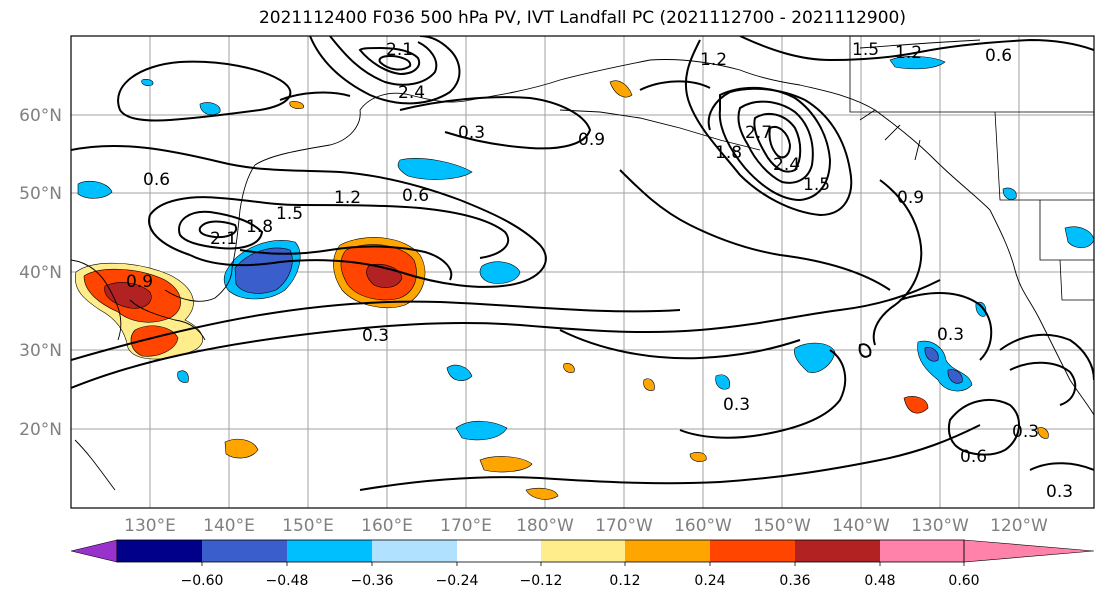 This screenshot has width=1105, height=601. Describe the element at coordinates (457, 581) in the screenshot. I see `colorbar-tick-label: −0.24` at that location.